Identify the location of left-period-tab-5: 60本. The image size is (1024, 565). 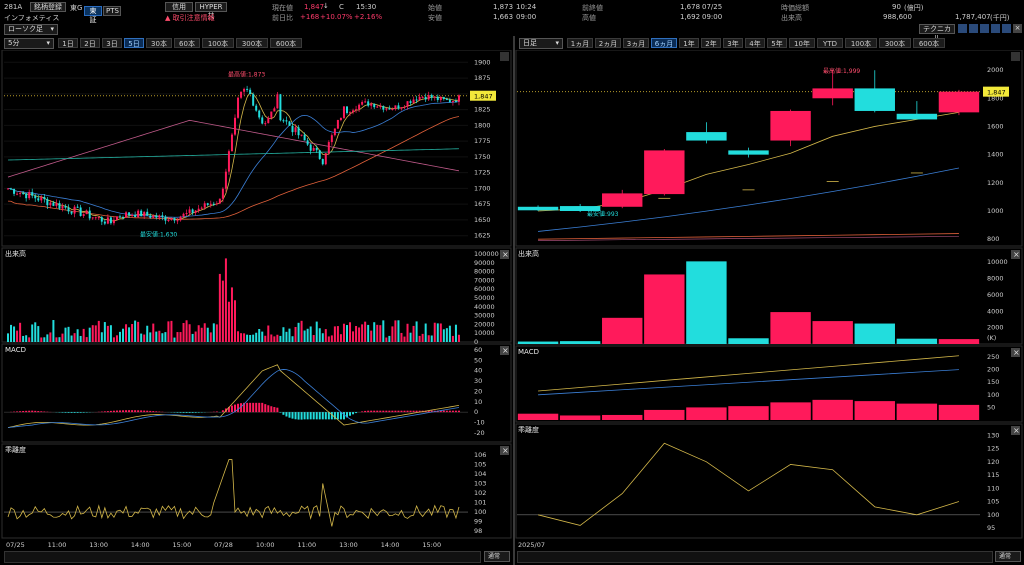
(187, 43).